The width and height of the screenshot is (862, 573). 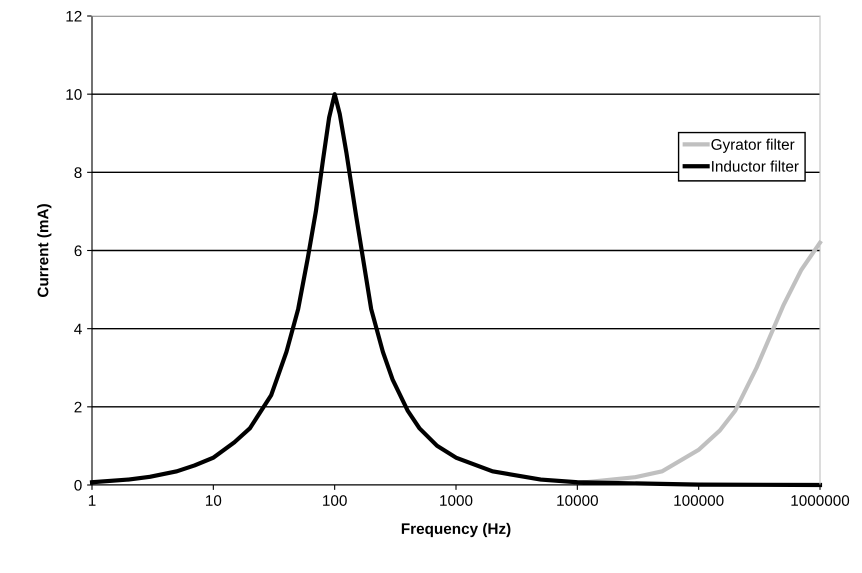 I want to click on y-tick-label: 2, so click(x=78, y=407).